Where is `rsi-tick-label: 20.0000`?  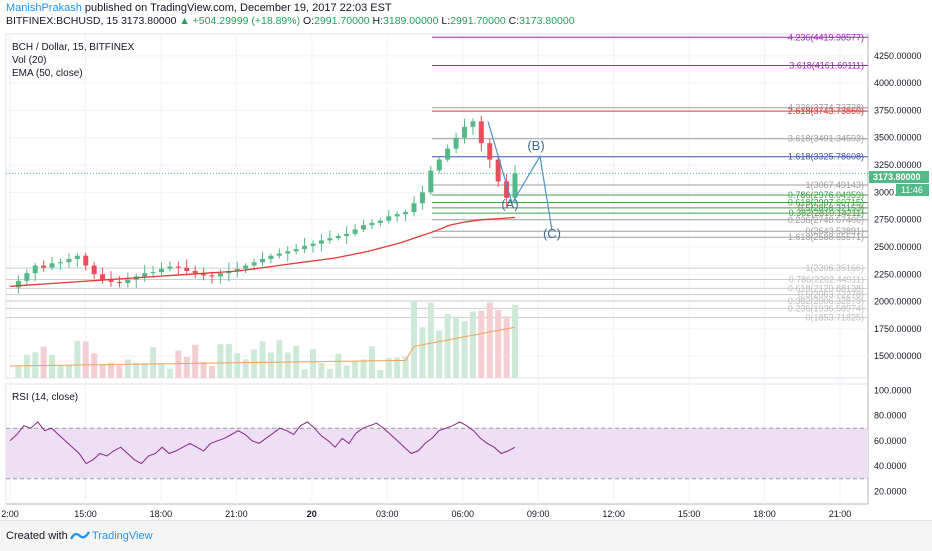
rsi-tick-label: 20.0000 is located at coordinates (890, 491).